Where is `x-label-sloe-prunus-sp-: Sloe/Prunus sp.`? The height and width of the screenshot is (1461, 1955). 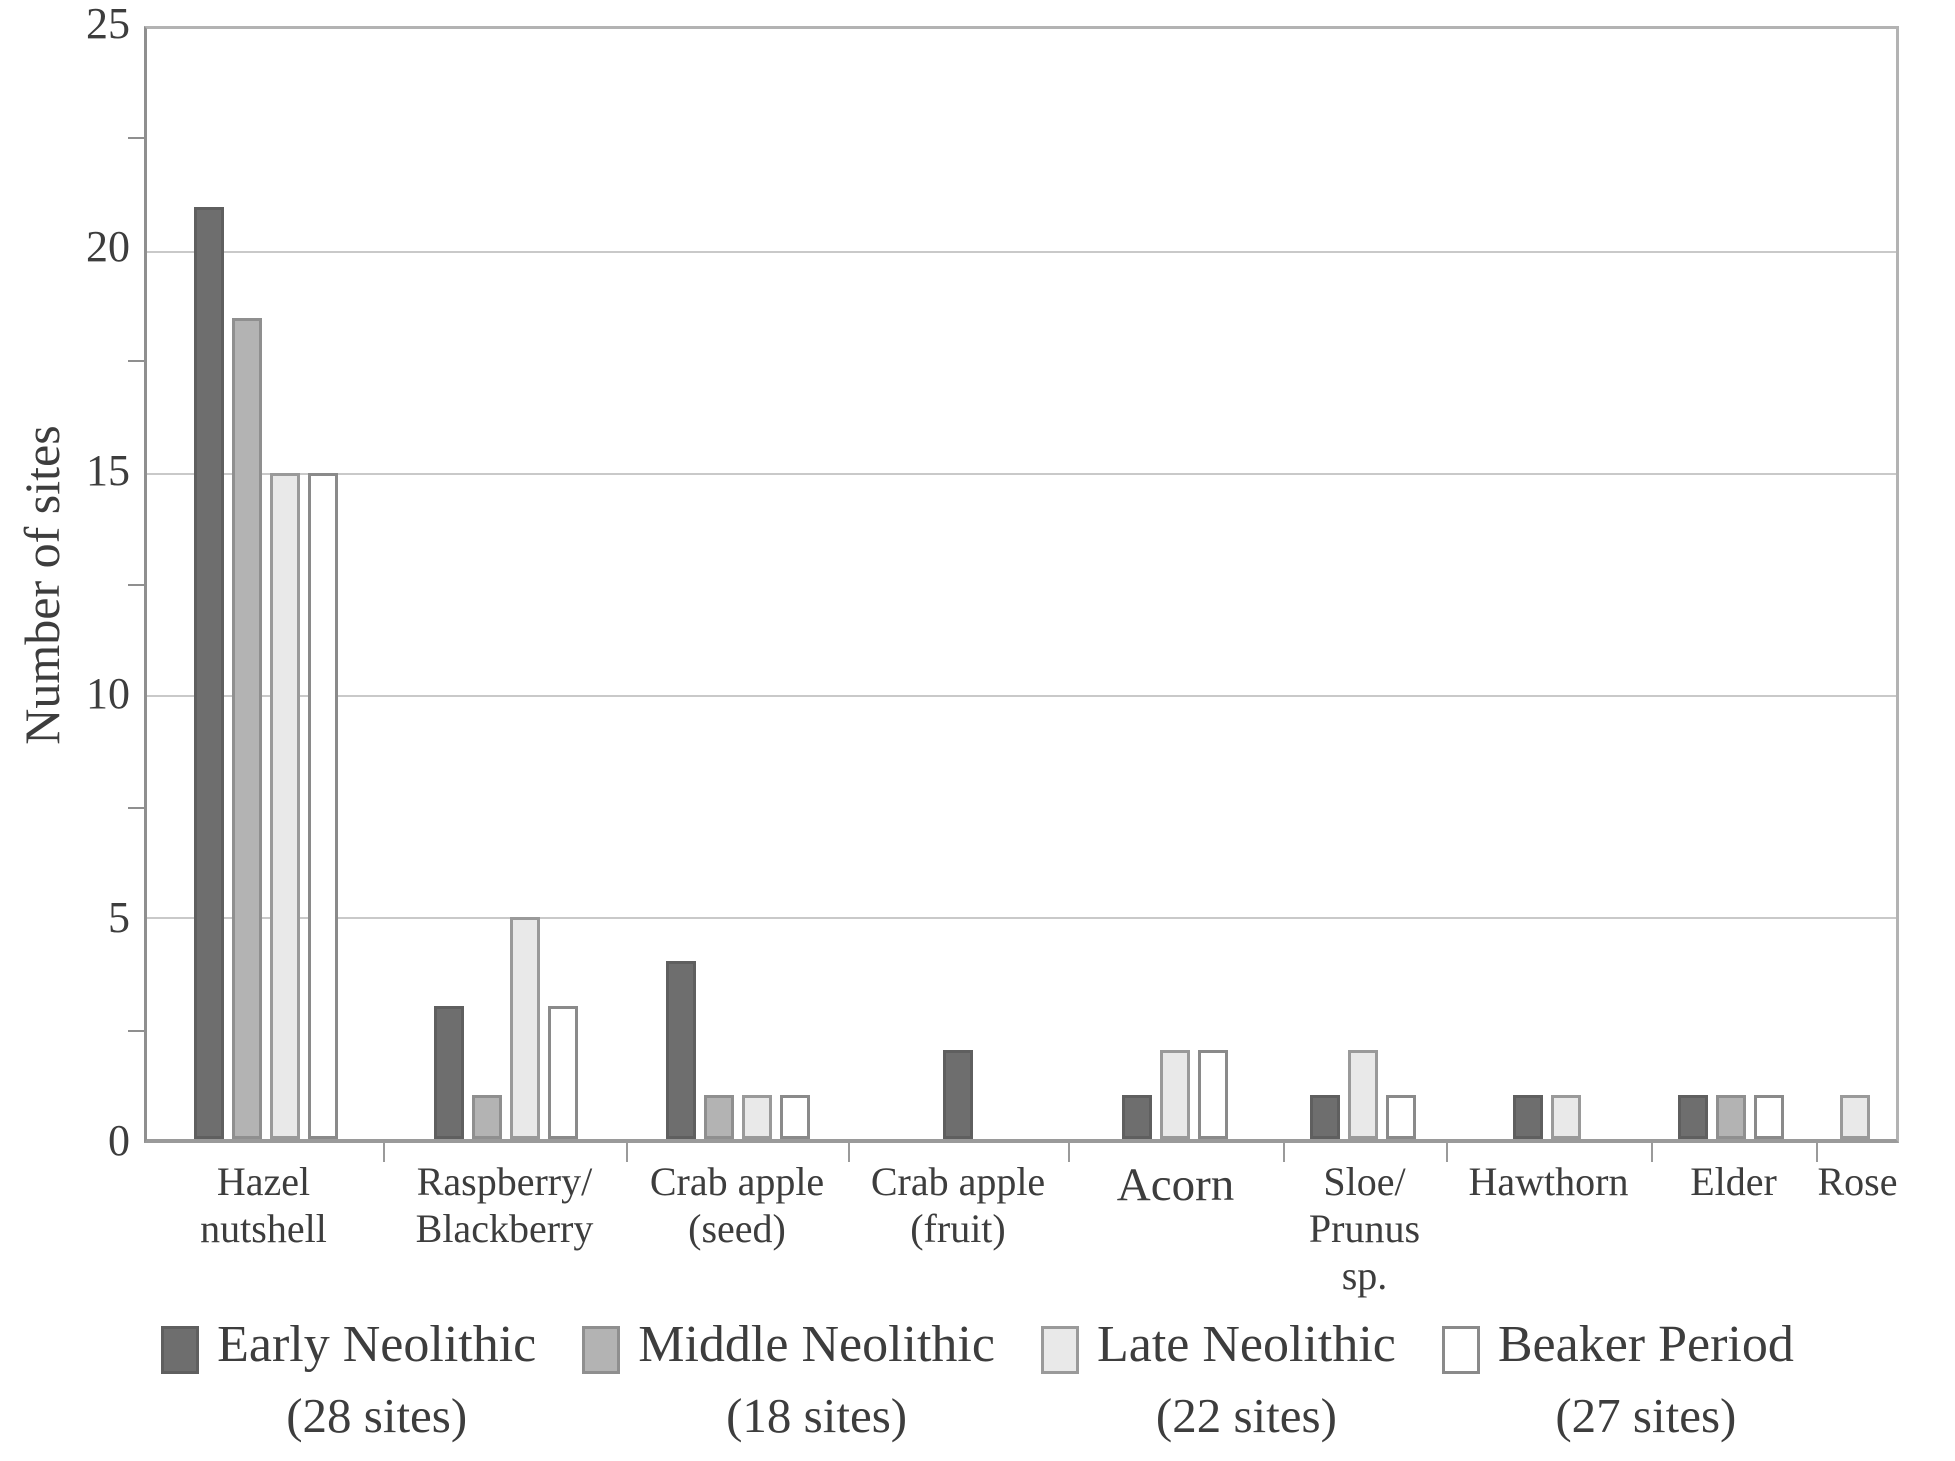
x-label-sloe-prunus-sp-: Sloe/Prunus sp. is located at coordinates (1364, 1229).